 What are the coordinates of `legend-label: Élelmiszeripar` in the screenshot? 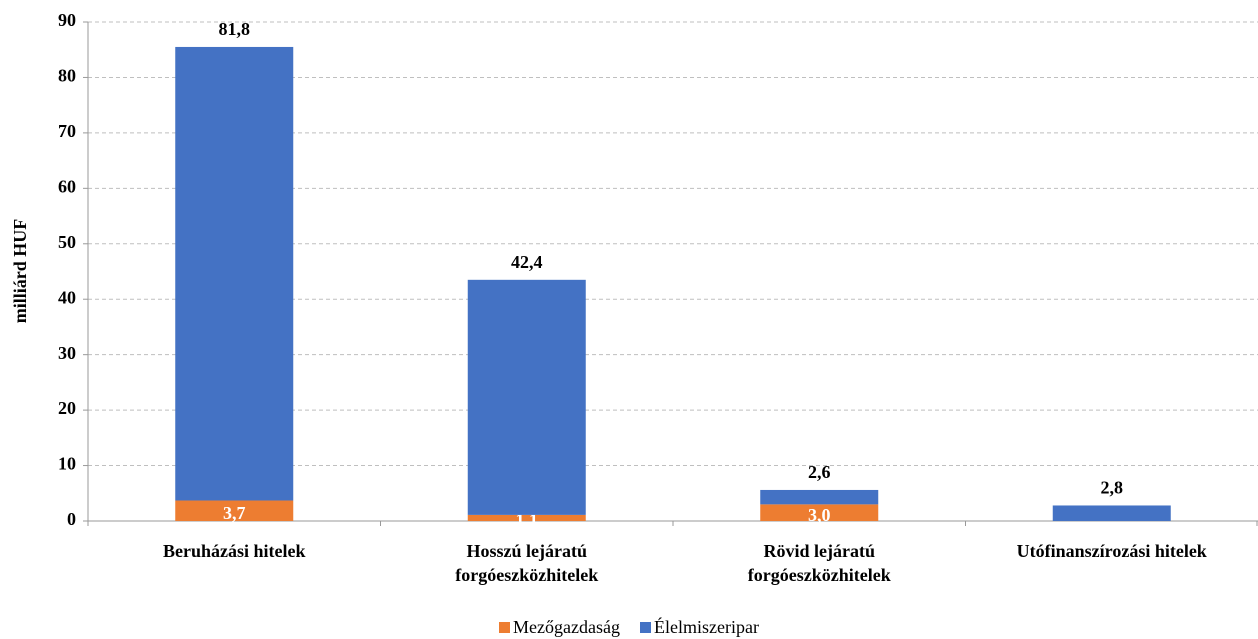 It's located at (706, 627).